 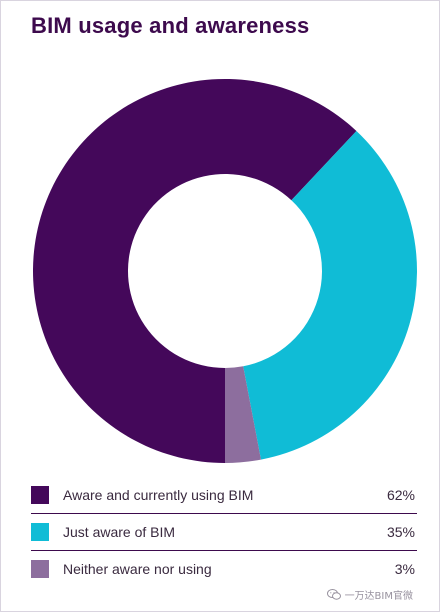 I want to click on legend-item: Neither aware nor using 3%, so click(x=224, y=569).